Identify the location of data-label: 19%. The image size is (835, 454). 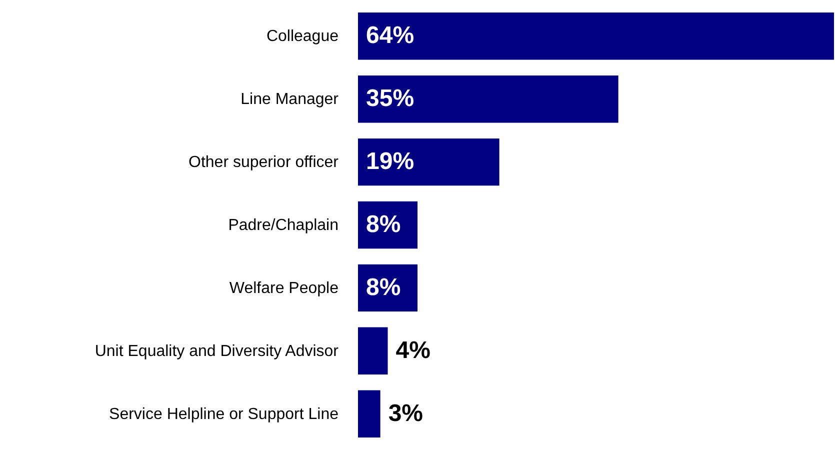
(390, 162).